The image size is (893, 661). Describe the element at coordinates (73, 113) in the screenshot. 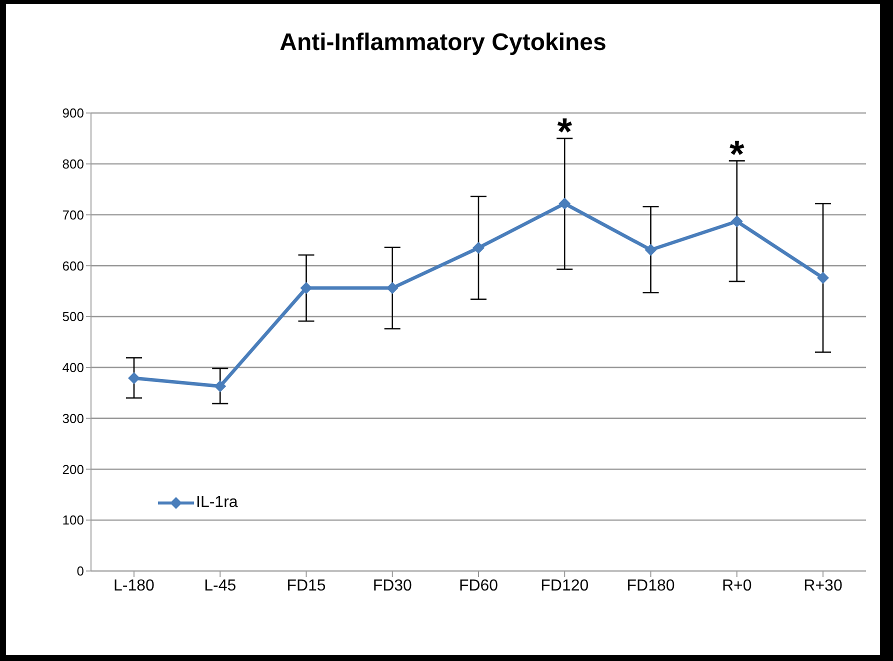

I see `y-tick-label: 900` at that location.